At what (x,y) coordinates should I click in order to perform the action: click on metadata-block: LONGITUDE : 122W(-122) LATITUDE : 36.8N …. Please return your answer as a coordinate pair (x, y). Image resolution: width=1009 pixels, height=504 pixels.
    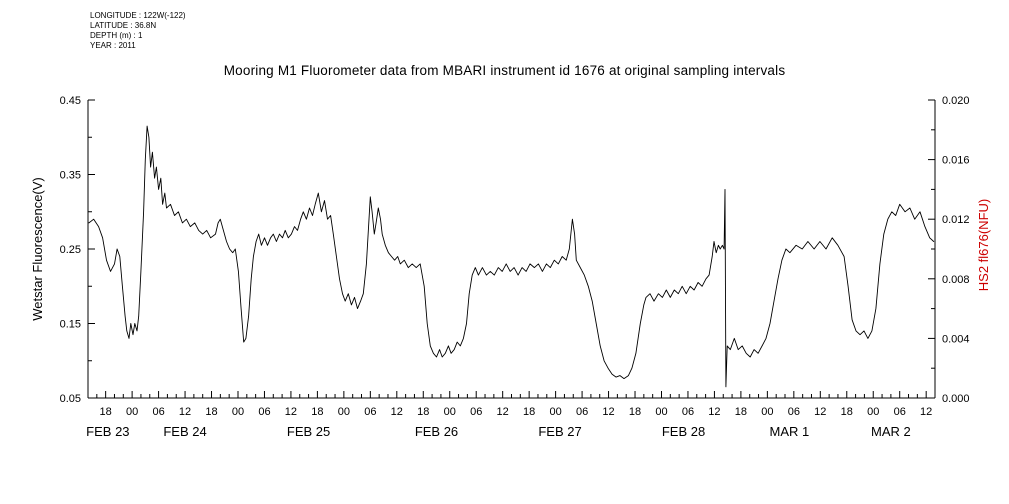
    Looking at the image, I should click on (138, 31).